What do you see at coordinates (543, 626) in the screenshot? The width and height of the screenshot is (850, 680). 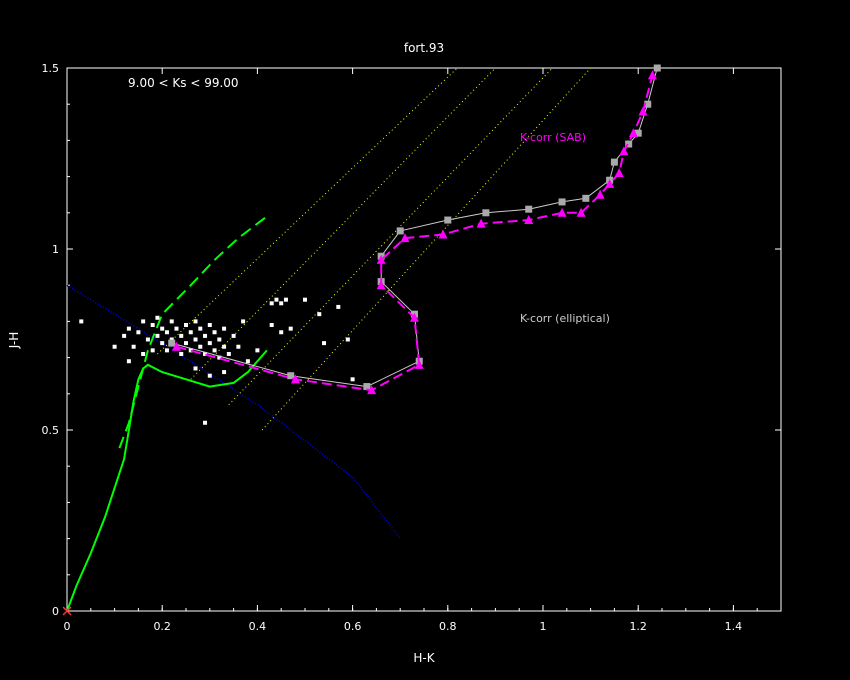 I see `x-tick-label: 1` at bounding box center [543, 626].